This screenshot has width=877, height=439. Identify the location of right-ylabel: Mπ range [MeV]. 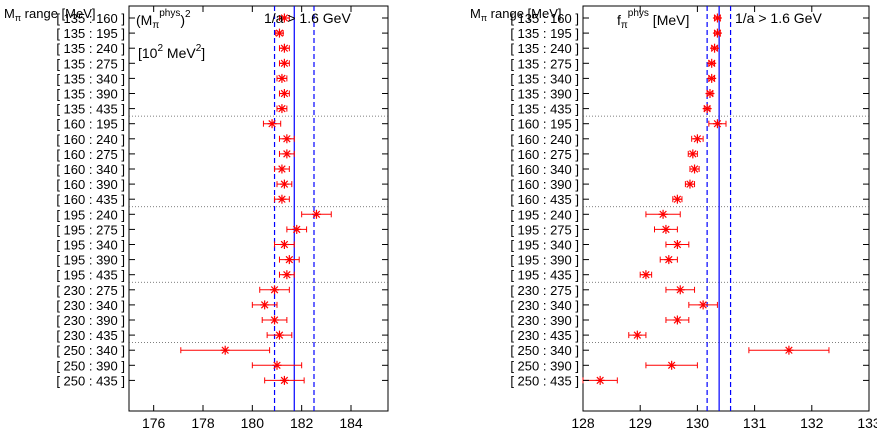
(516, 14).